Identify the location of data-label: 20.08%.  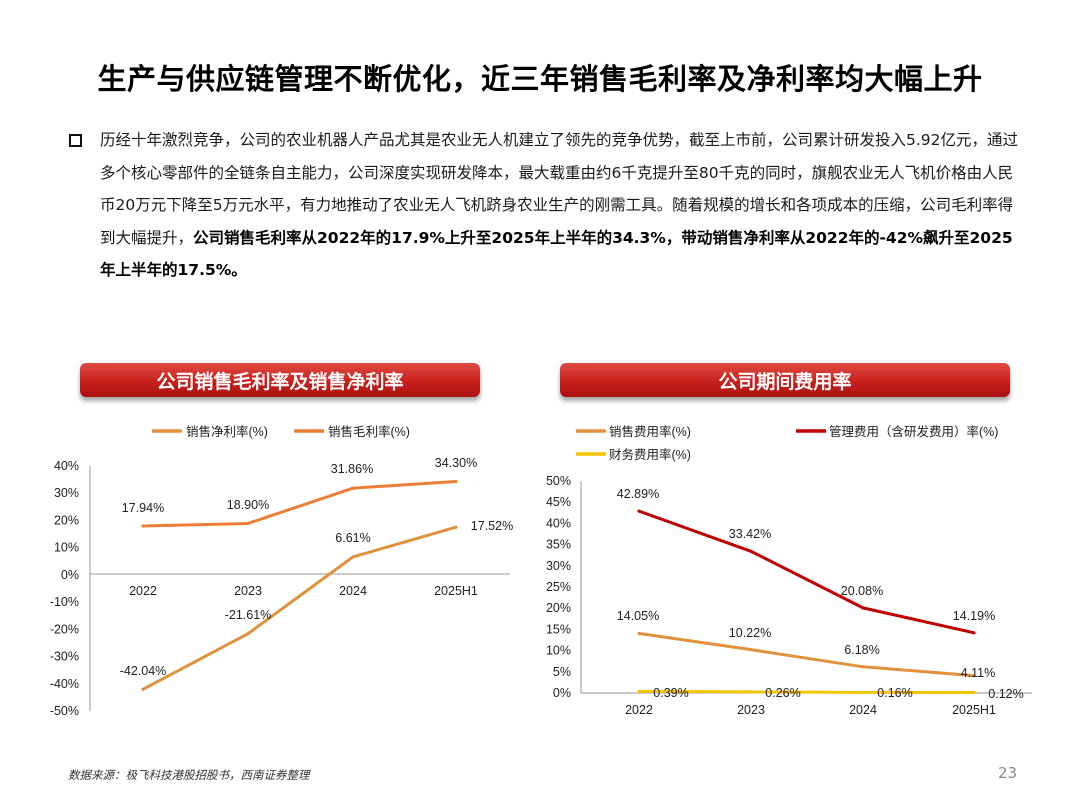
(862, 591).